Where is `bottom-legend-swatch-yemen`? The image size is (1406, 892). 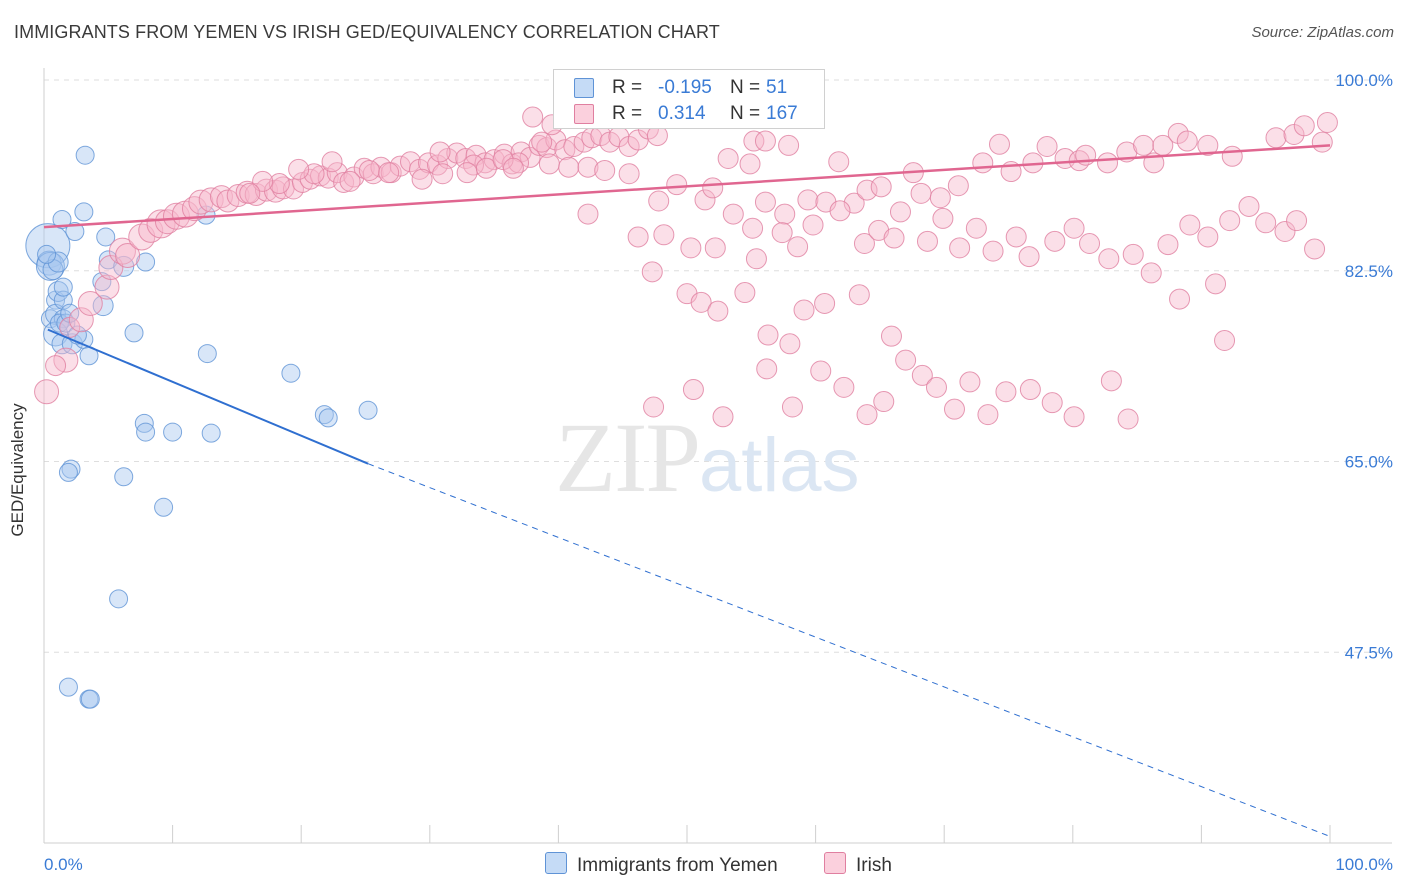
bottom-legend-swatch-yemen is located at coordinates (556, 863).